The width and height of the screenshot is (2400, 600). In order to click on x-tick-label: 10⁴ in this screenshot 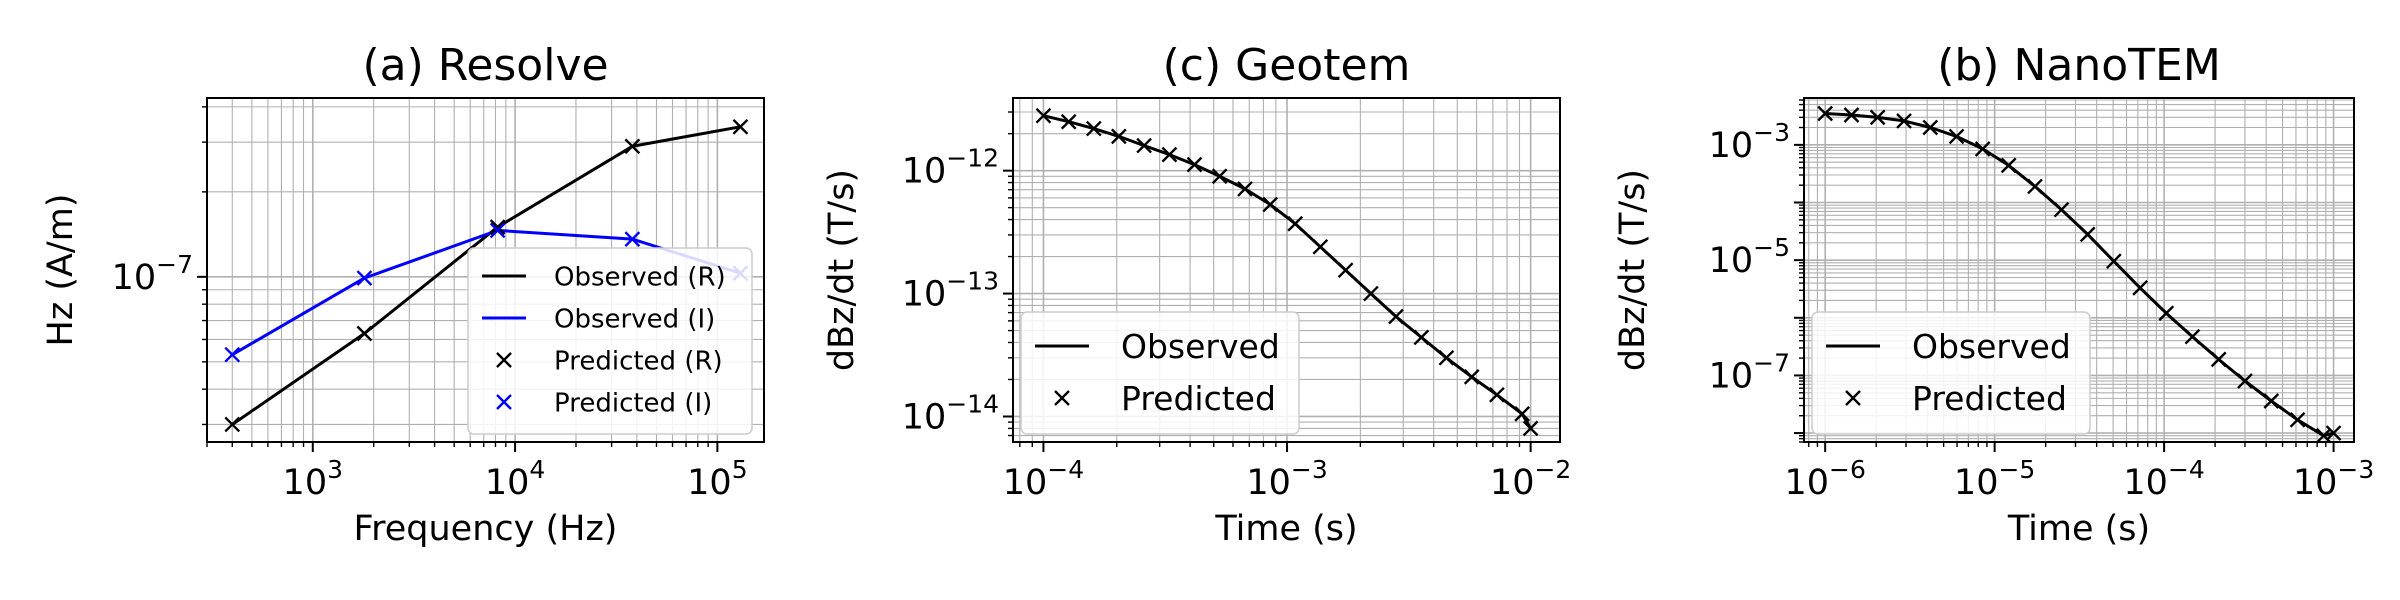, I will do `click(515, 479)`.